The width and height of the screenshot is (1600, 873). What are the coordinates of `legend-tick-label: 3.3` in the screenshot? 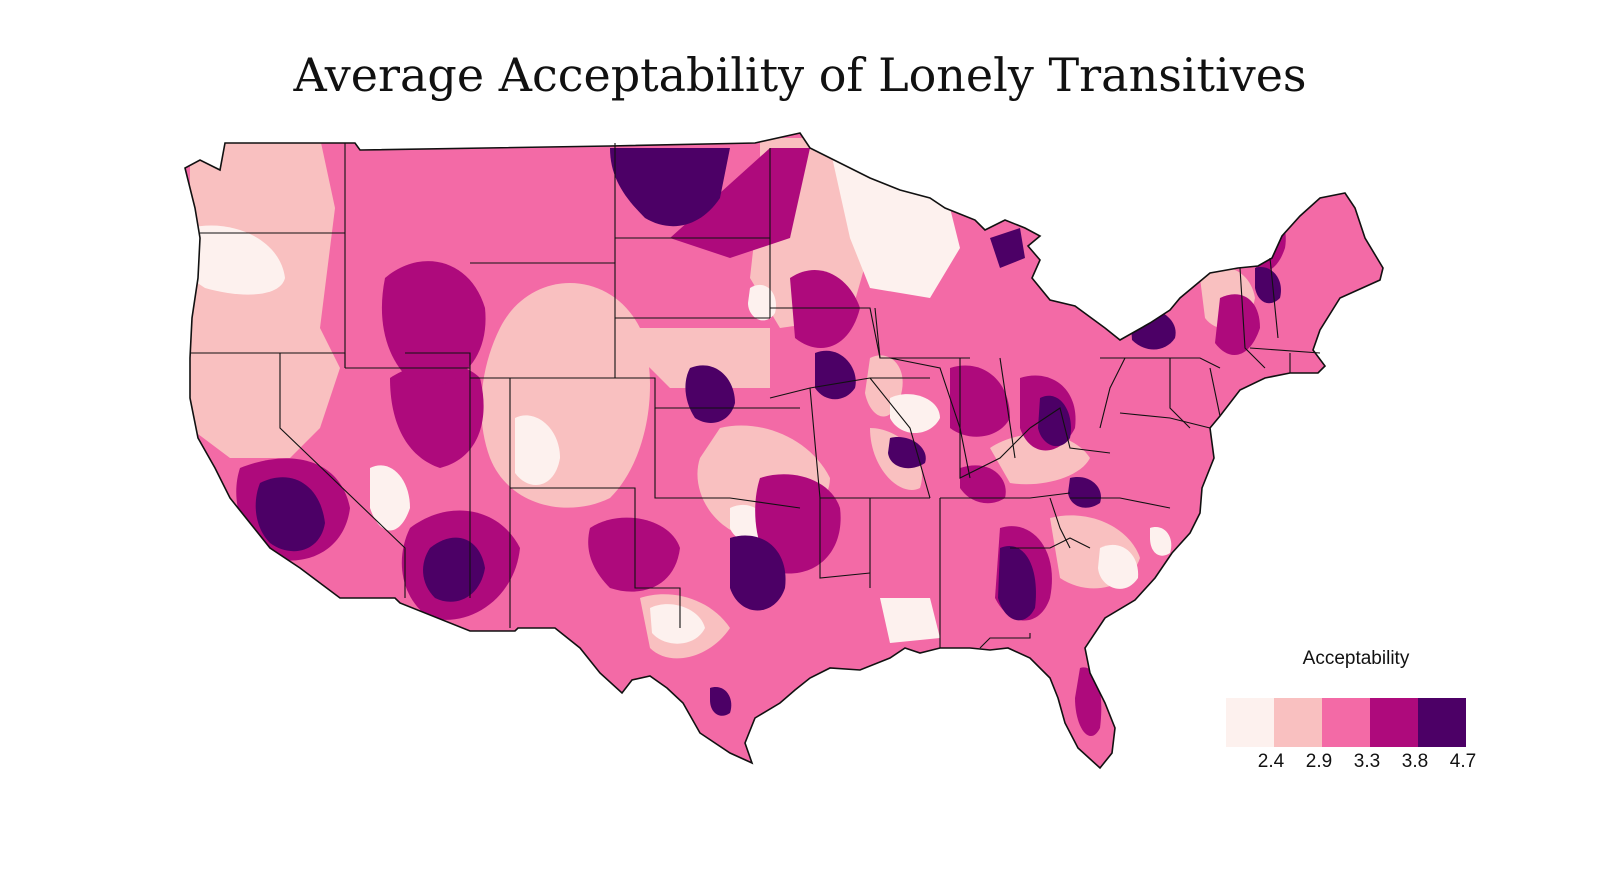 It's located at (1367, 761).